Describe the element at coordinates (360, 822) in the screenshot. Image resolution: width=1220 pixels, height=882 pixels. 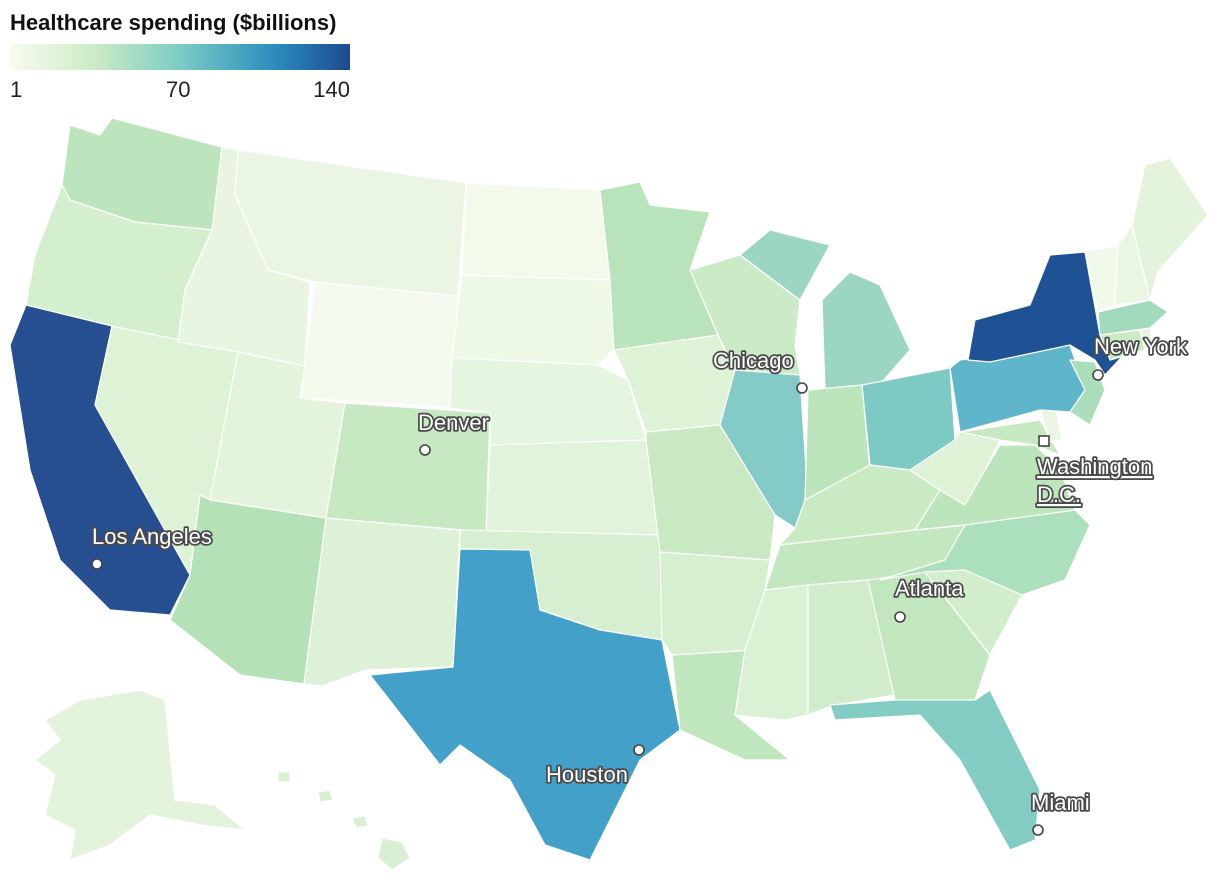
I see `state-hawaii-maui` at that location.